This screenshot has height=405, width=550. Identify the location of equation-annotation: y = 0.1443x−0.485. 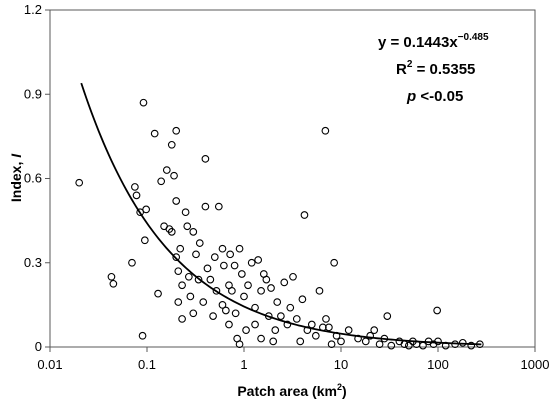
(433, 41).